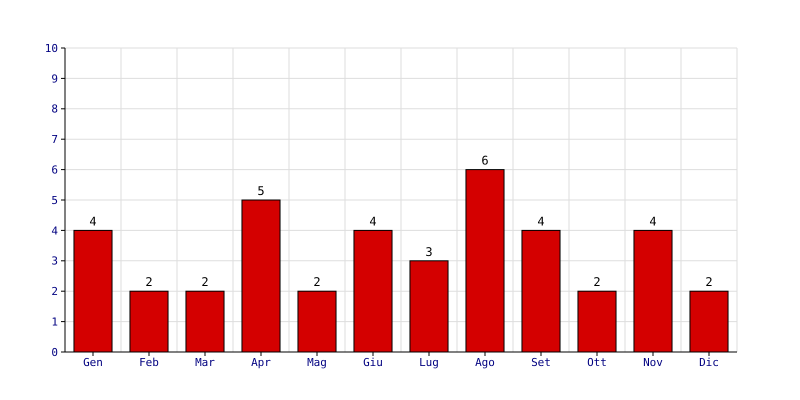 Image resolution: width=800 pixels, height=400 pixels. I want to click on x-tick-label: Apr, so click(261, 362).